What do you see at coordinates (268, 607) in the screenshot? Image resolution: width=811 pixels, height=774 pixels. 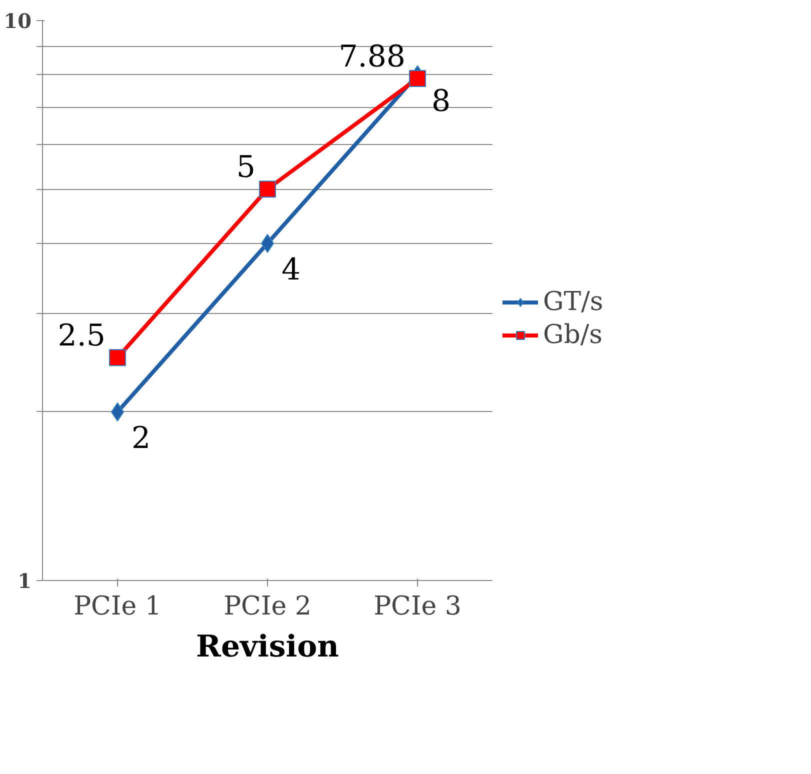 I see `x-tick-label: PCIe 2` at bounding box center [268, 607].